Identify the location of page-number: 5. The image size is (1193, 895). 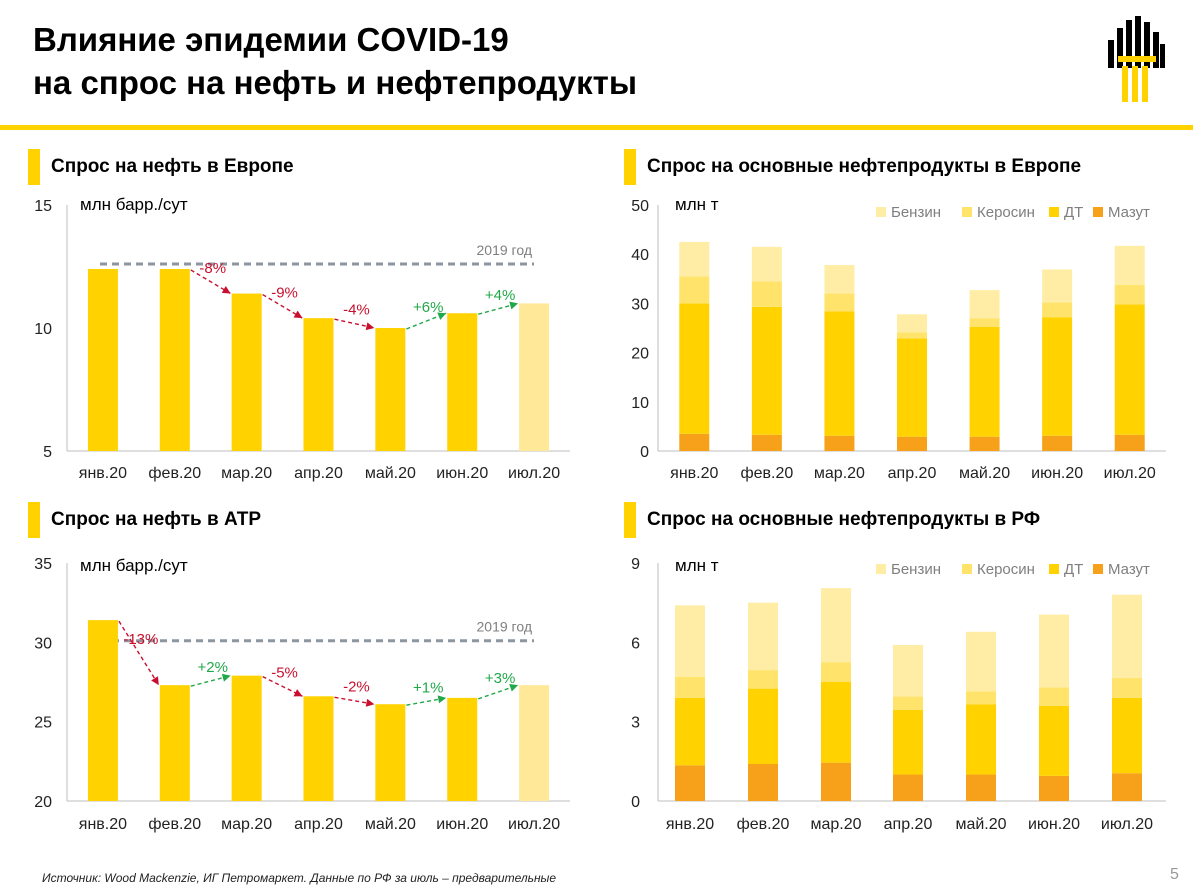
(1174, 874).